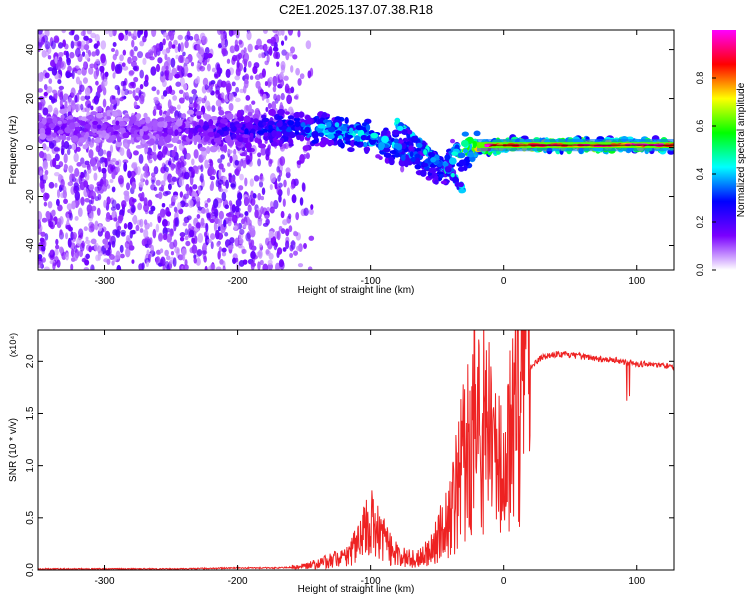 This screenshot has width=750, height=600. I want to click on colorbar-gradient, so click(724, 150).